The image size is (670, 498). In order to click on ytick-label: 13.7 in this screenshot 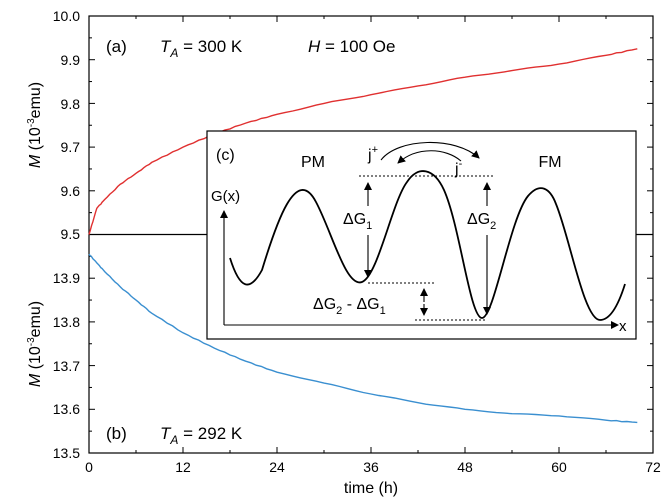, I will do `click(66, 366)`.